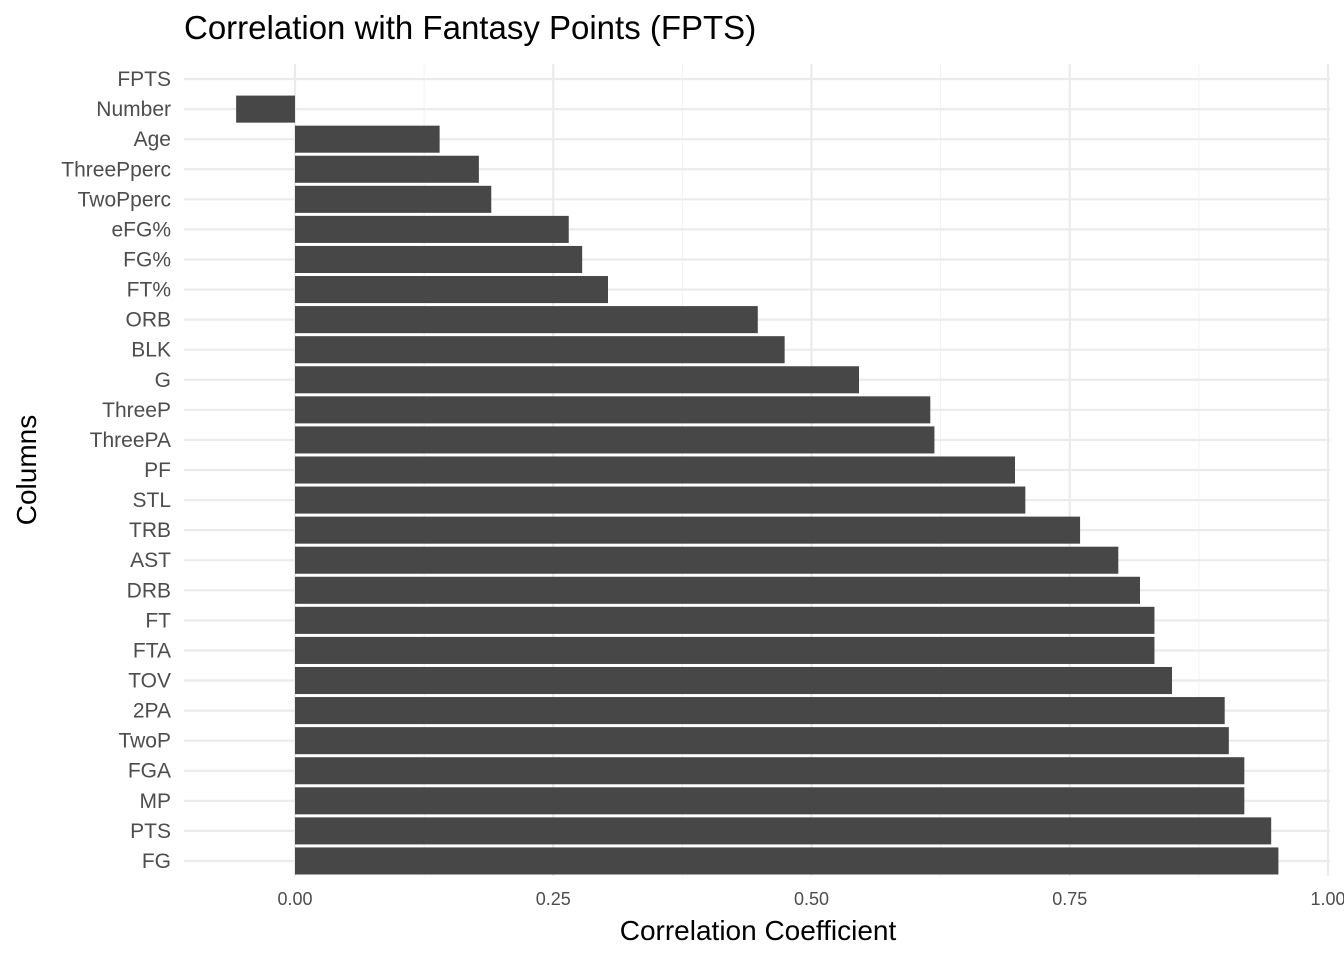  I want to click on y-tick-label: AST, so click(150, 560).